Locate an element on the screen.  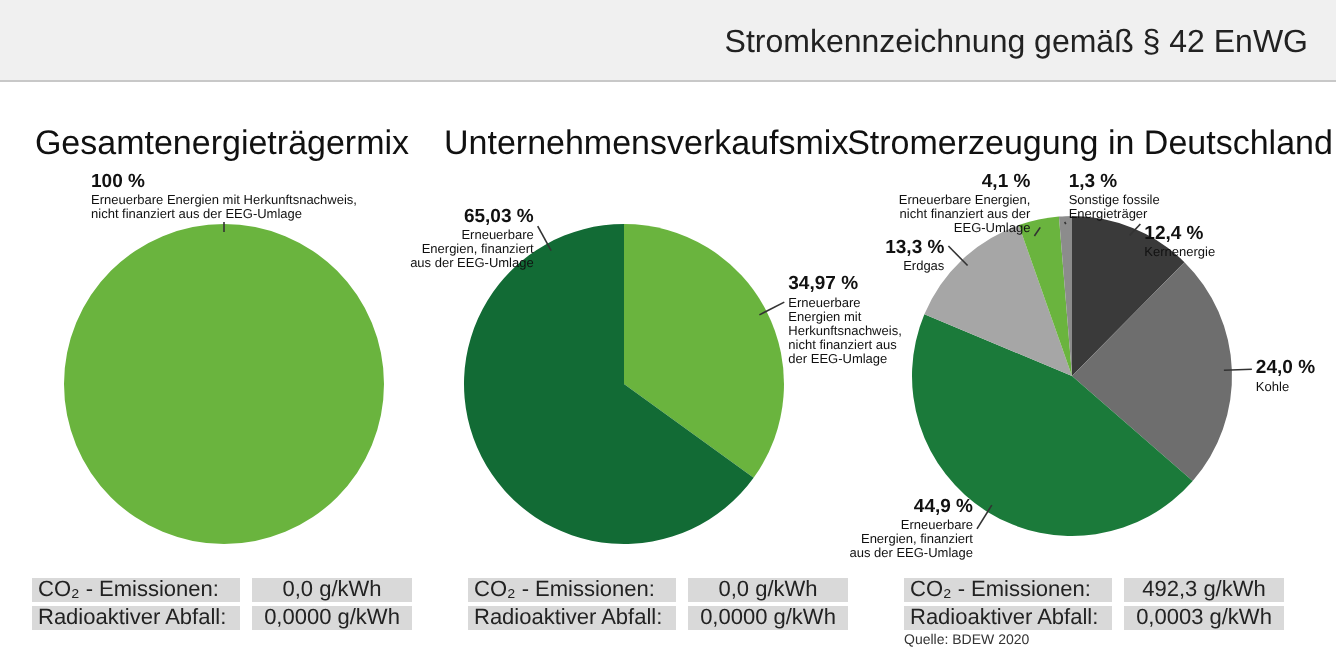
data-label: 12,4 % is located at coordinates (1174, 233).